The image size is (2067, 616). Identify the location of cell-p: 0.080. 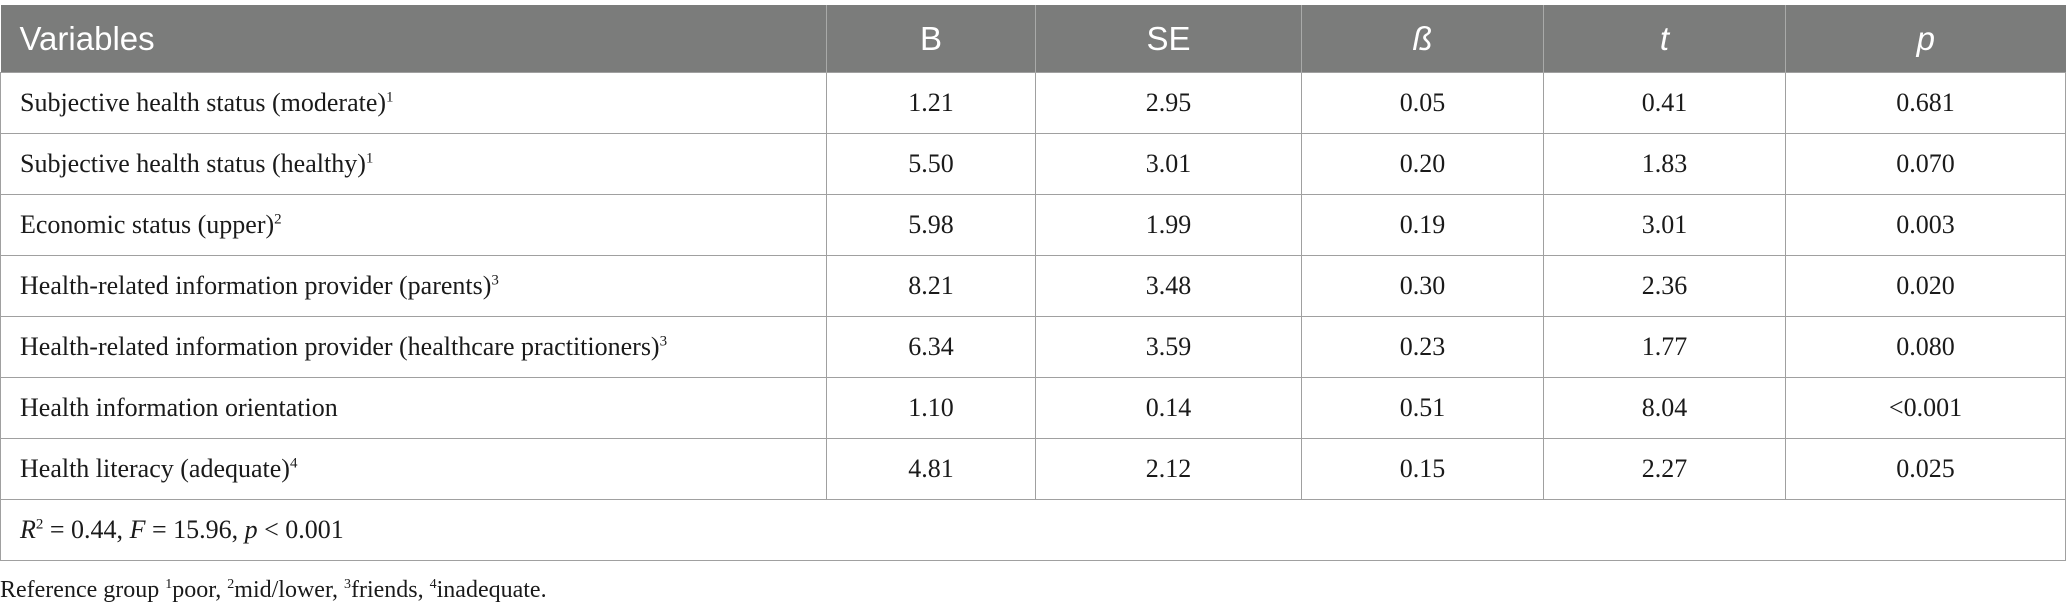
(1925, 347).